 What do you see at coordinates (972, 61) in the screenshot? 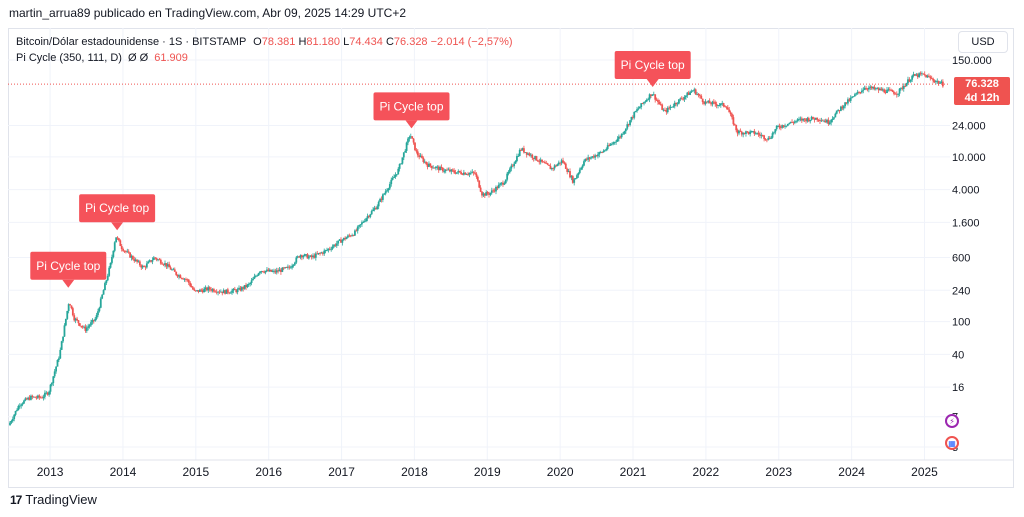
I see `y-tick-label: 150.000` at bounding box center [972, 61].